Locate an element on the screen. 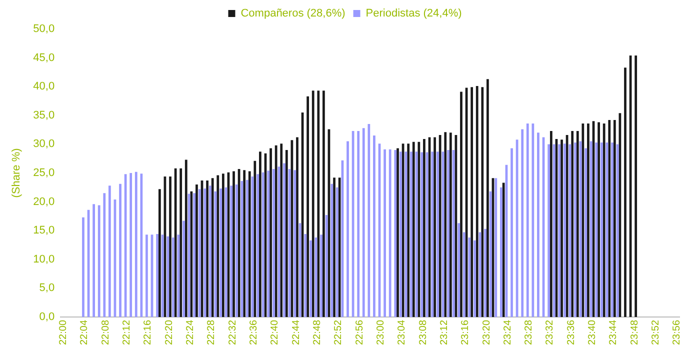 The width and height of the screenshot is (692, 352). y-tick-label: 0,0 is located at coordinates (47, 317).